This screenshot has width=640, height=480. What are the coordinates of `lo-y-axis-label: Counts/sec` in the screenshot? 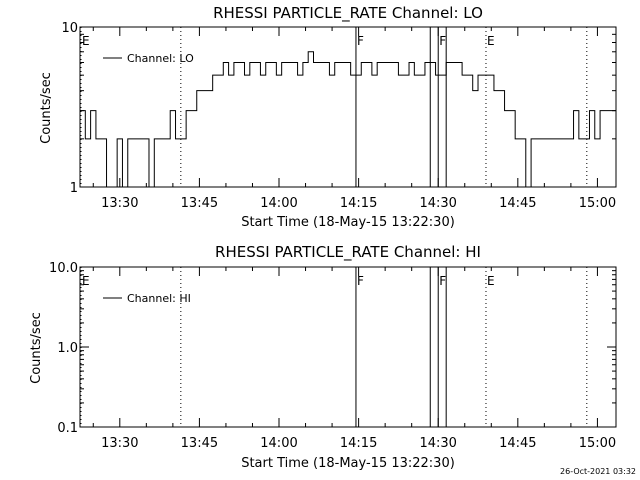 It's located at (46, 108).